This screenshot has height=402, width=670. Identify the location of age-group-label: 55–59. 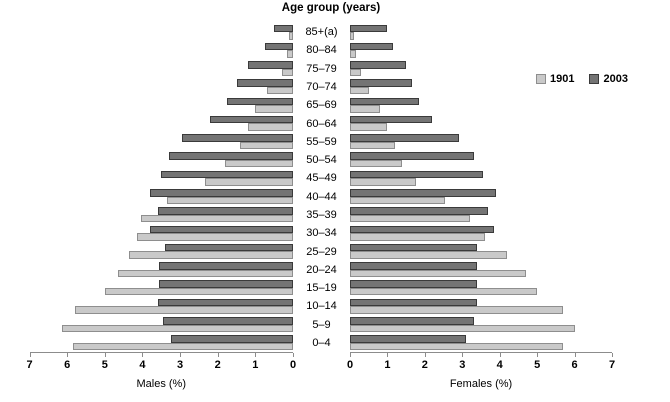
(321, 141).